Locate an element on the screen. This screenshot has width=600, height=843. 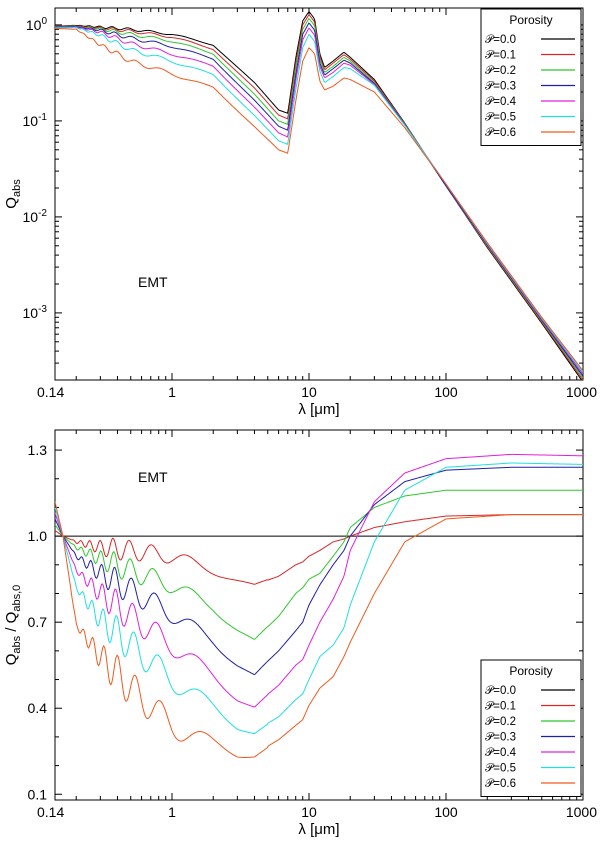
y-tick-label: 1.0 is located at coordinates (38, 536).